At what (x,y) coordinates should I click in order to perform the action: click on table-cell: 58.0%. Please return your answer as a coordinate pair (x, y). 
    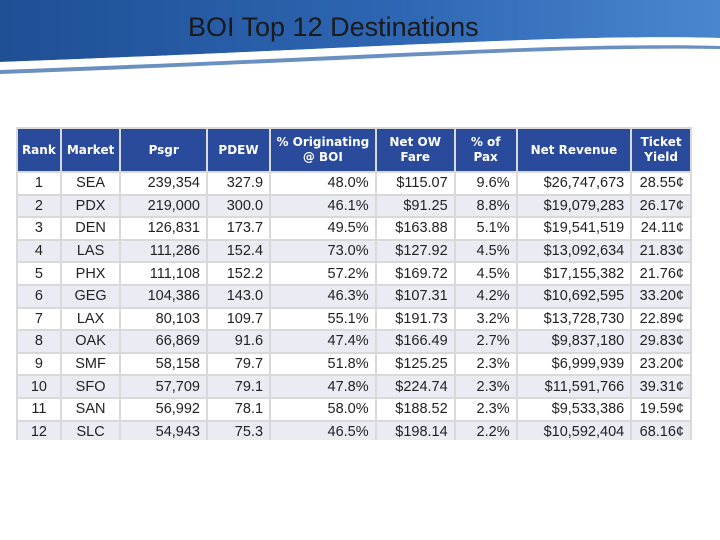
    Looking at the image, I should click on (323, 409).